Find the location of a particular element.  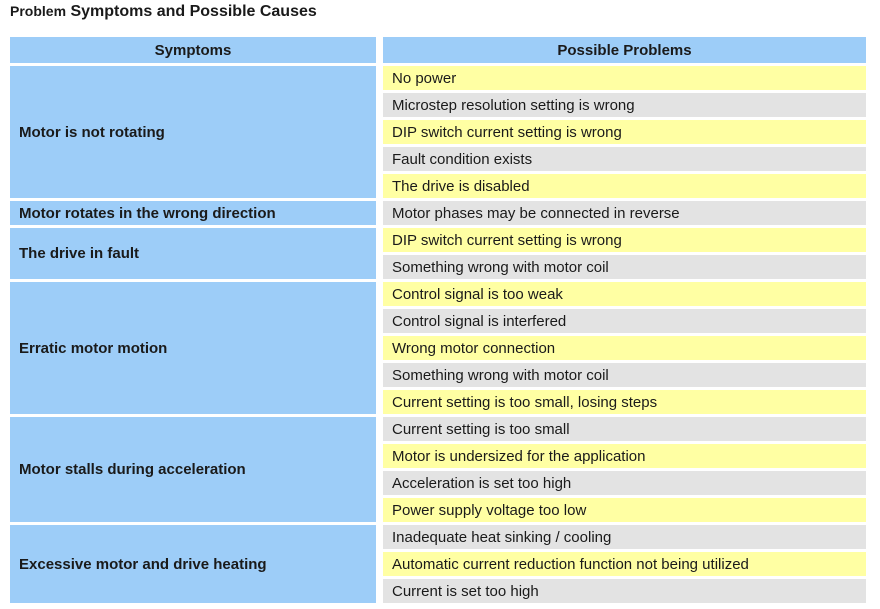

table-row: Control signal is interfered is located at coordinates (438, 322).